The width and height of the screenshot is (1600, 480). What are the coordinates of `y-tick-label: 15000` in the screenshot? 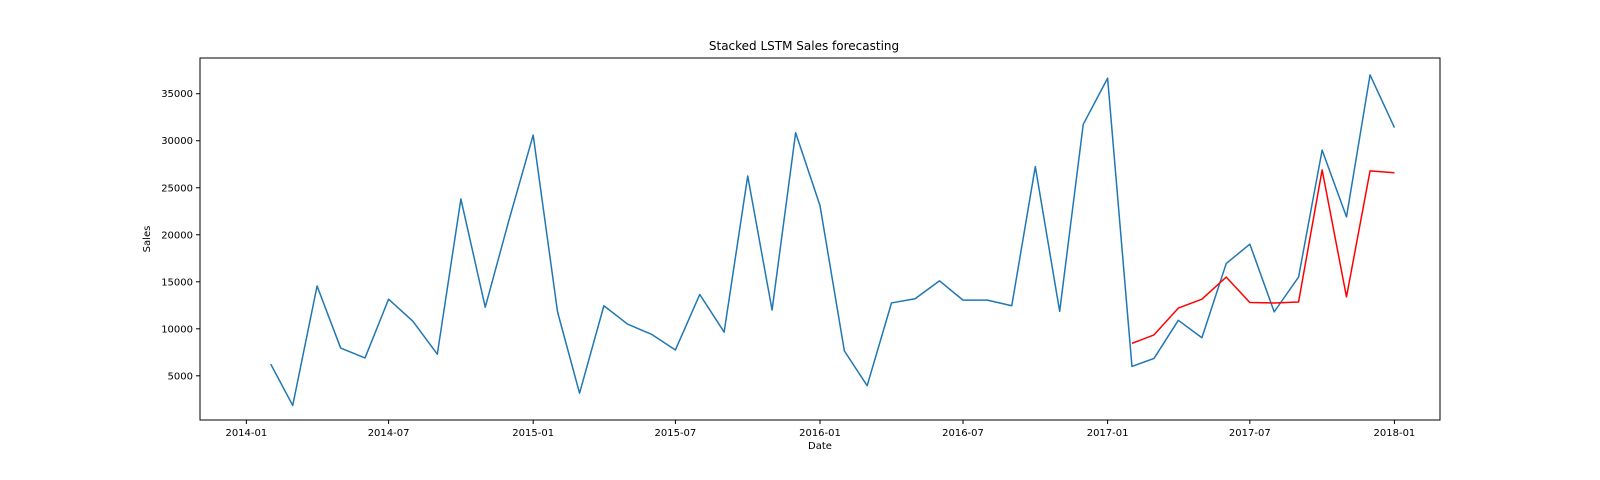 It's located at (177, 282).